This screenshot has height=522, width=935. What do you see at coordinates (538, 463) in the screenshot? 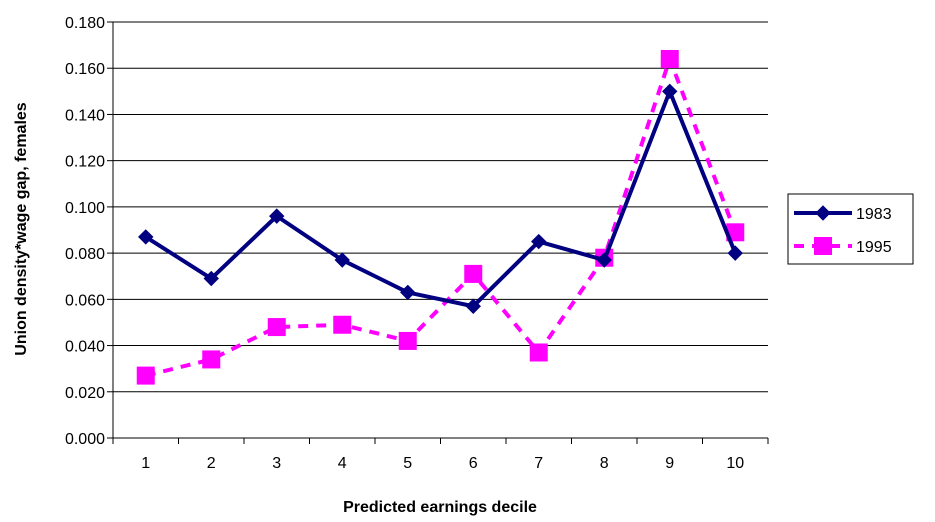
I see `x-tick-label: 7` at bounding box center [538, 463].